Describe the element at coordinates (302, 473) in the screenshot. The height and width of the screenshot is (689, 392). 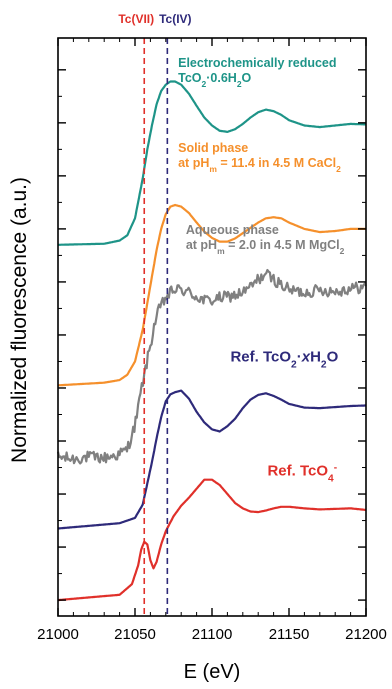
I see `series-label-0-line-0: Ref. TcO4-` at that location.